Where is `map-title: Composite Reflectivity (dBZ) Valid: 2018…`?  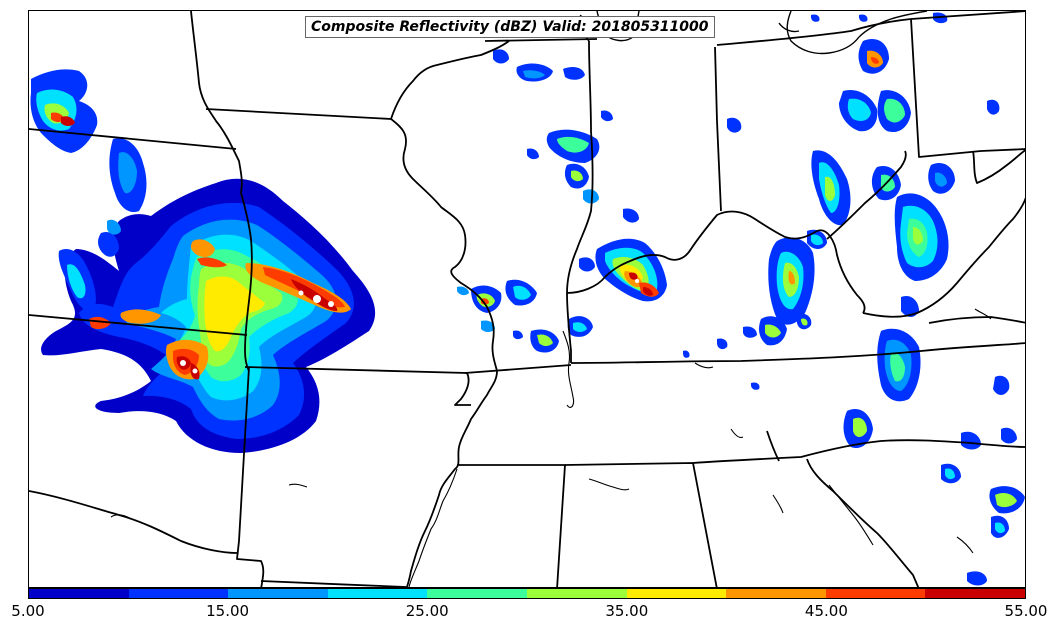 map-title: Composite Reflectivity (dBZ) Valid: 2018… is located at coordinates (510, 27).